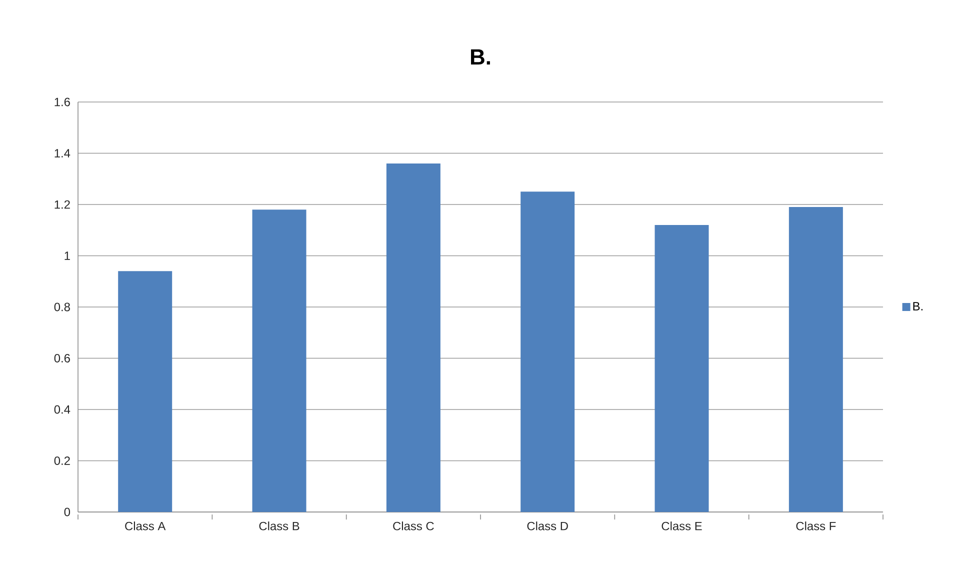 This screenshot has height=569, width=971. Describe the element at coordinates (145, 526) in the screenshot. I see `x-tick-label: Class A` at that location.